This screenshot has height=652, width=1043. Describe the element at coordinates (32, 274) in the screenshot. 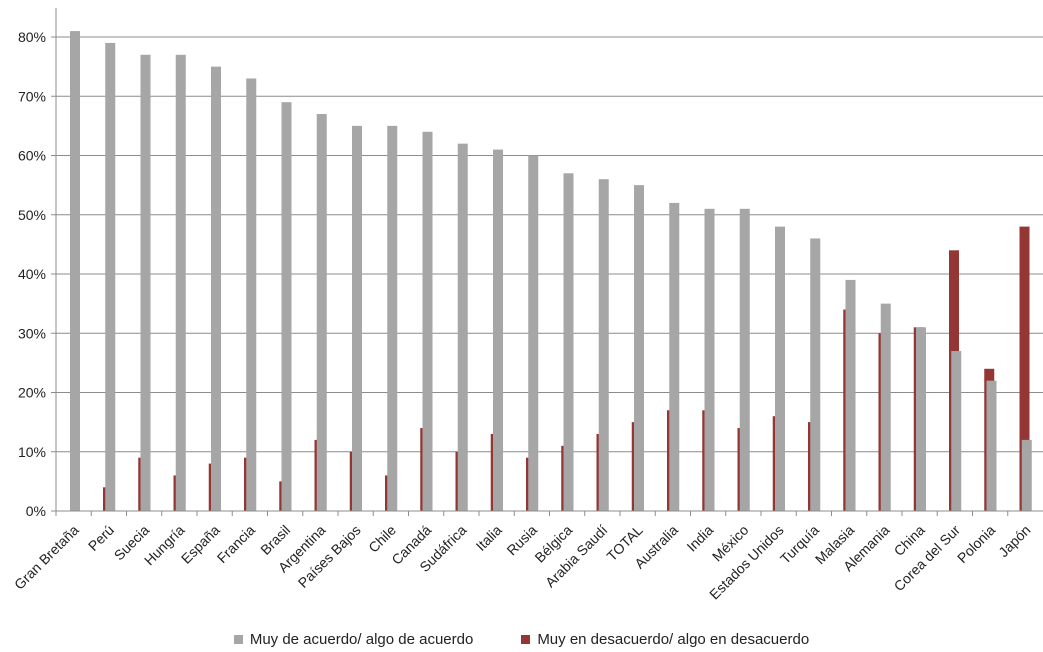

I see `y-tick-label: 40%` at that location.